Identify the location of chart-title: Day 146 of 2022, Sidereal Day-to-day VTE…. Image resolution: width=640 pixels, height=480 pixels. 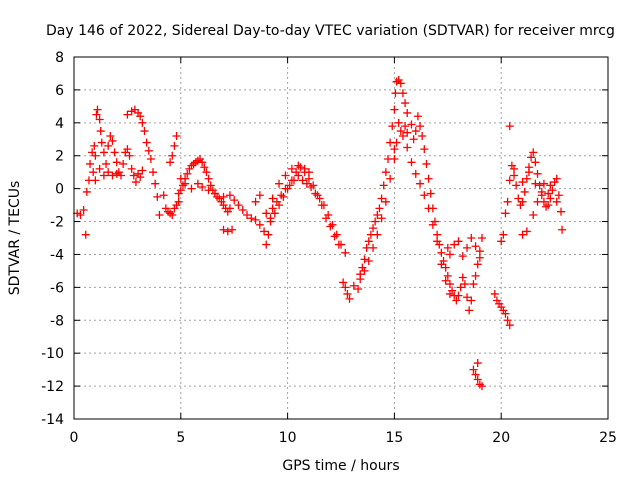
(330, 31).